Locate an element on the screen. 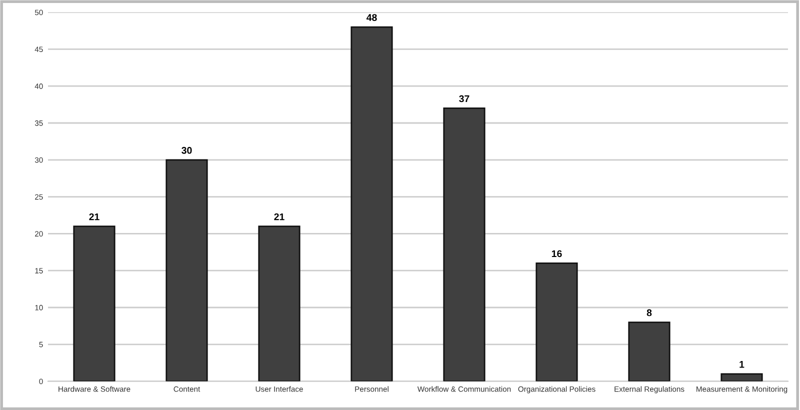 The width and height of the screenshot is (800, 410). data-label: 16 is located at coordinates (557, 254).